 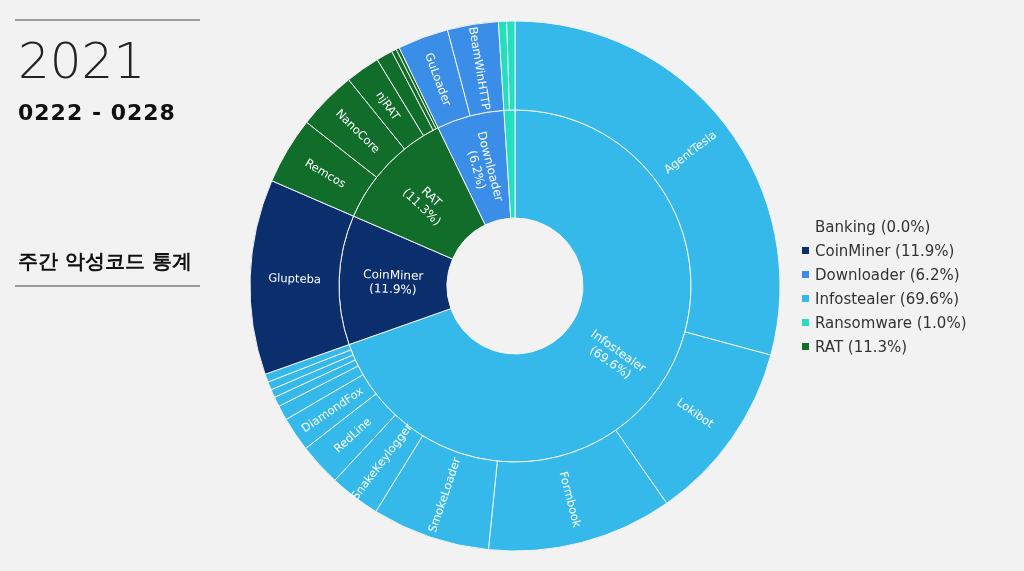 I want to click on text: 0222 - 0228, so click(x=97, y=112).